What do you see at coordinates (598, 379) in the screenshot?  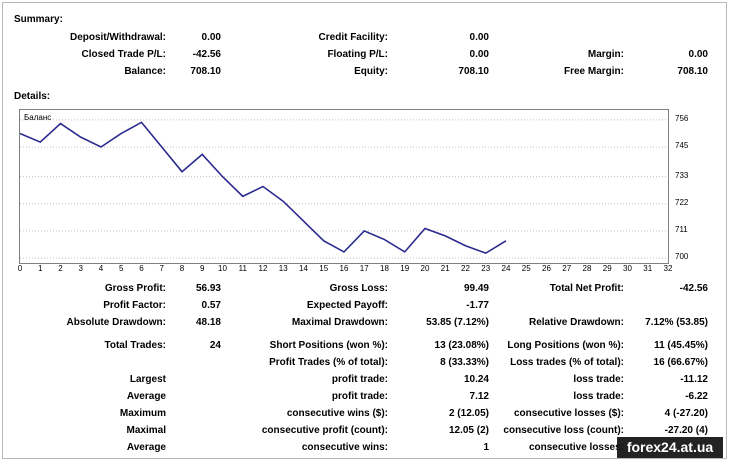 I see `largest-loss-label: loss trade:` at bounding box center [598, 379].